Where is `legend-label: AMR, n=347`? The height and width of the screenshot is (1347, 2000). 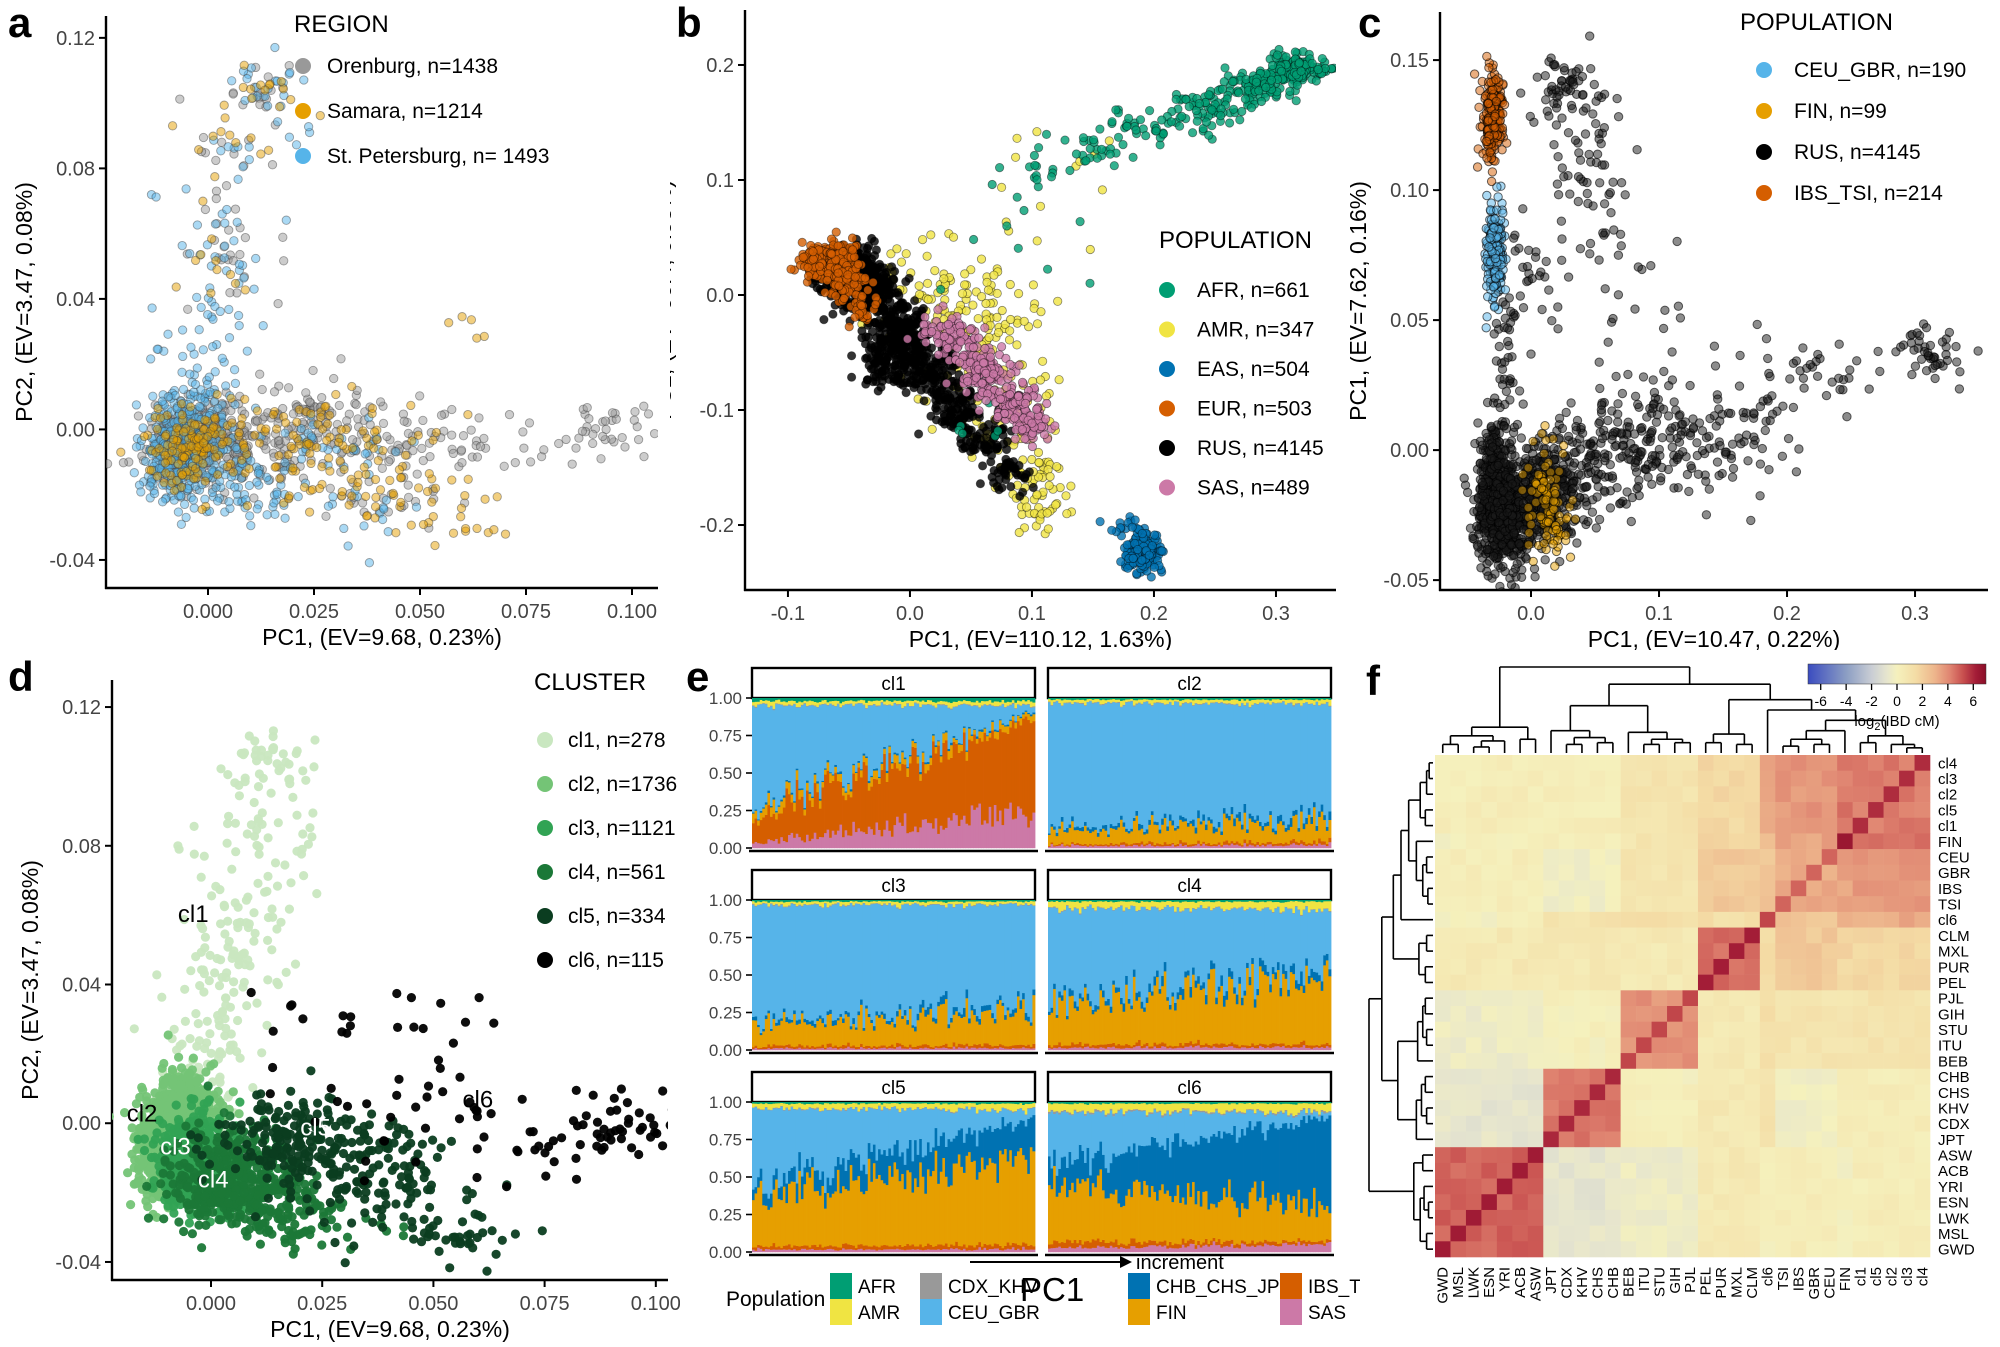
legend-label: AMR, n=347 is located at coordinates (1255, 330).